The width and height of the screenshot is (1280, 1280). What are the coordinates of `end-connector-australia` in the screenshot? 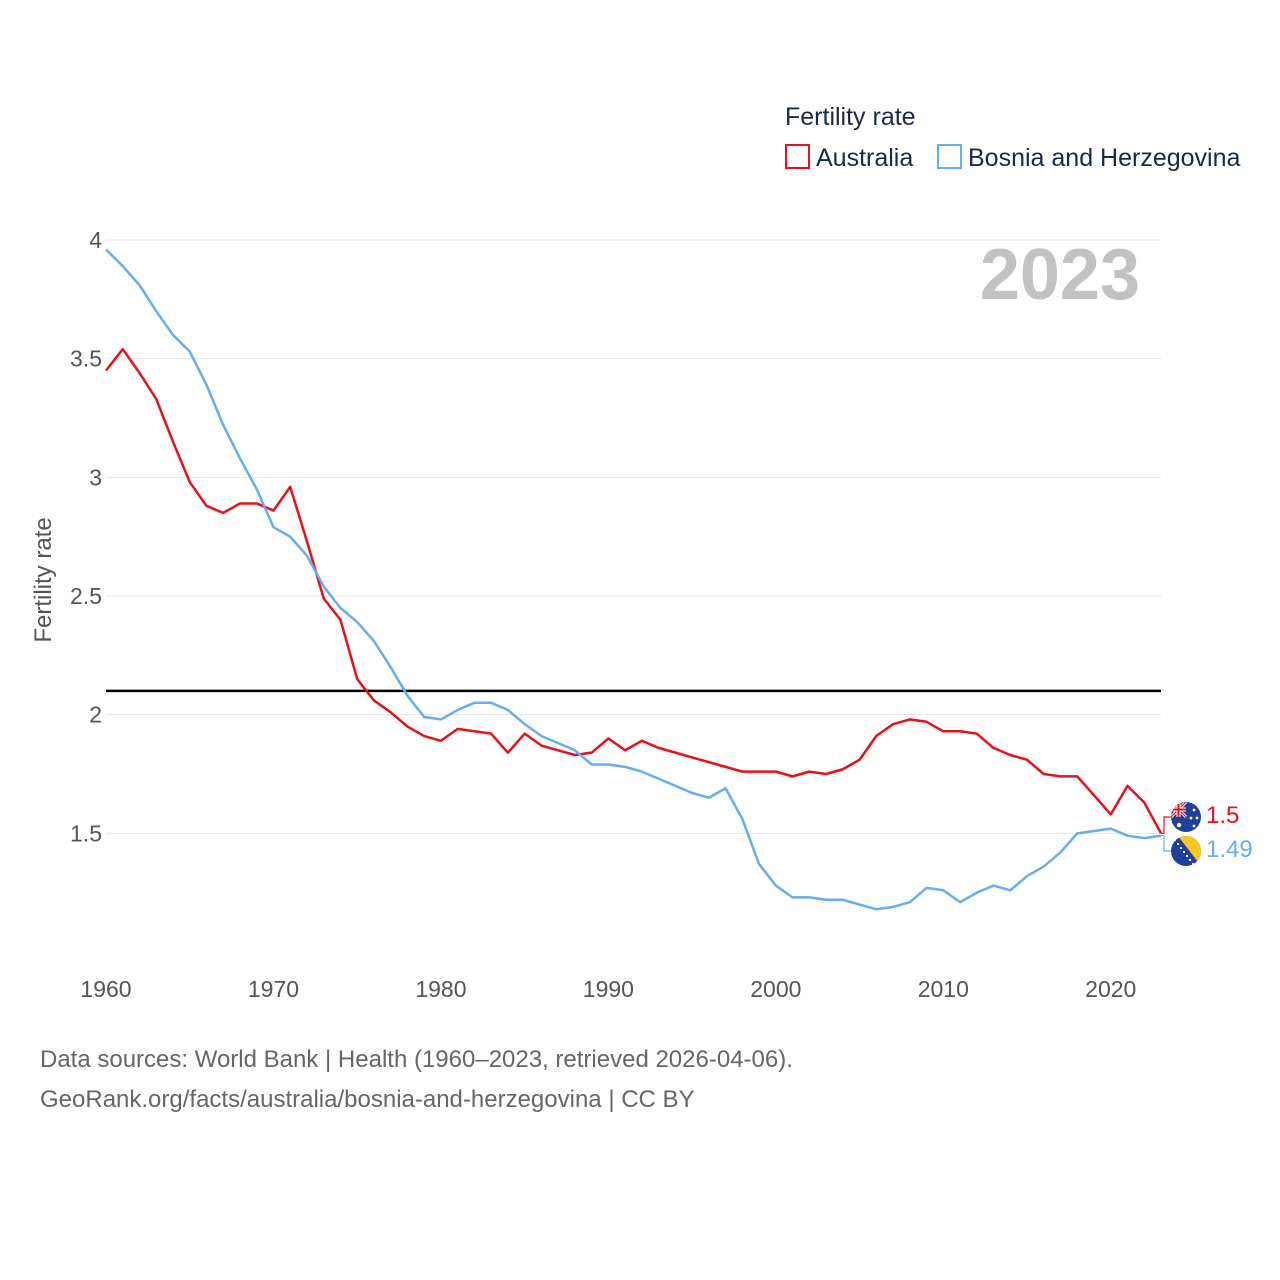 It's located at (1166, 825).